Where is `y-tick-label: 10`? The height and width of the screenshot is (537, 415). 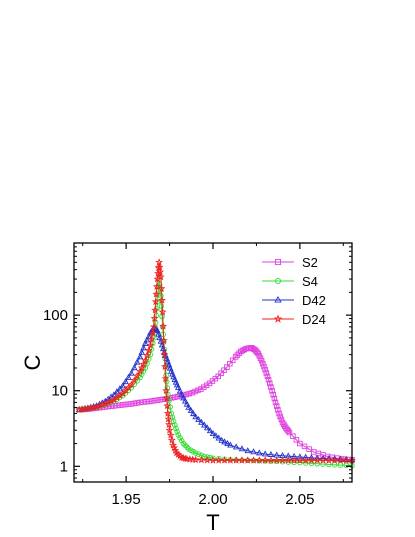
y-tick-label: 10 is located at coordinates (59, 391).